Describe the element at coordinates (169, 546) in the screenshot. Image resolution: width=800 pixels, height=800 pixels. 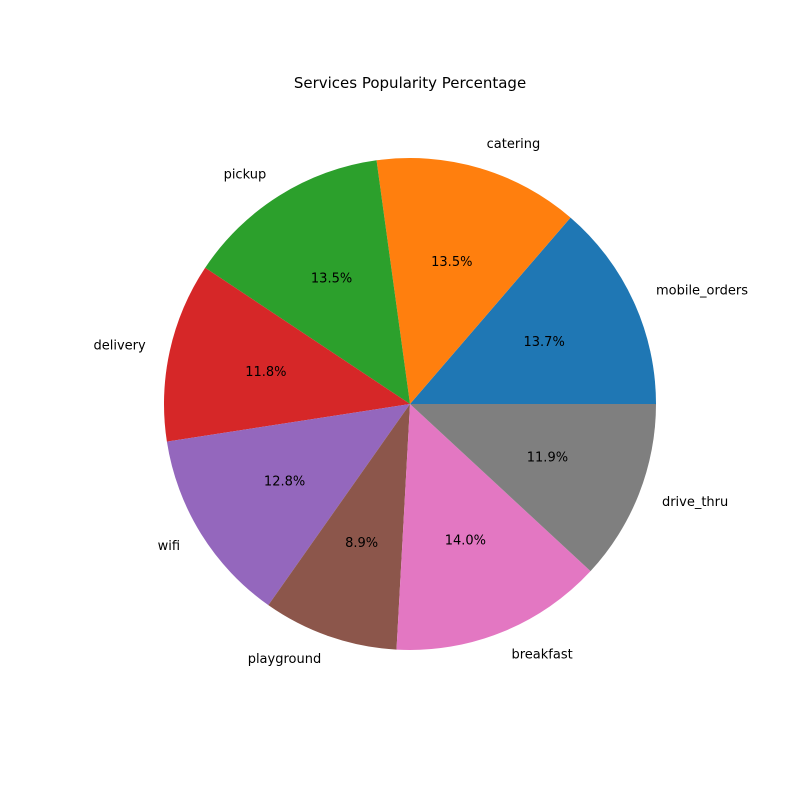
I see `slice-label-wifi: wifi` at that location.